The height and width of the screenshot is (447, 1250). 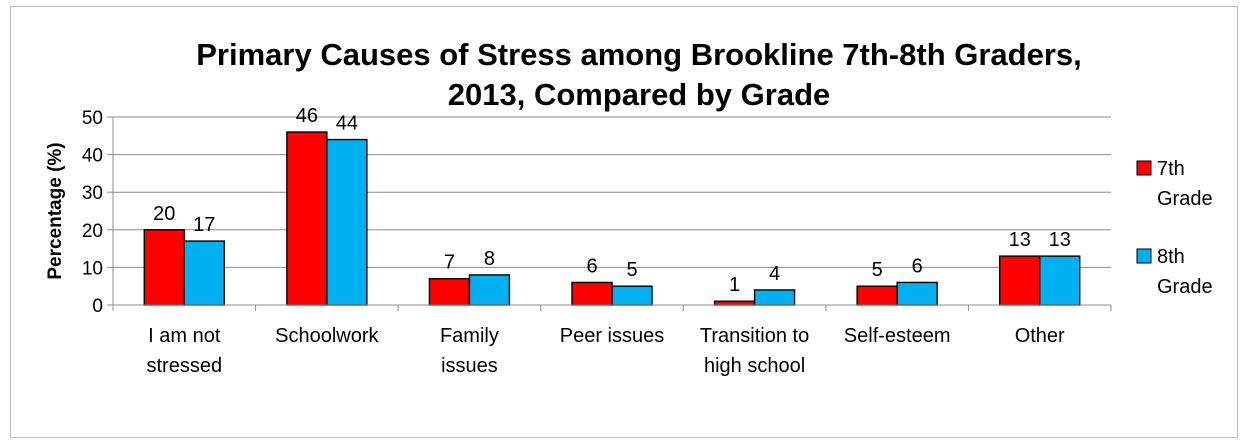 I want to click on category-label-2-line-1: Schoolwork, so click(x=327, y=336).